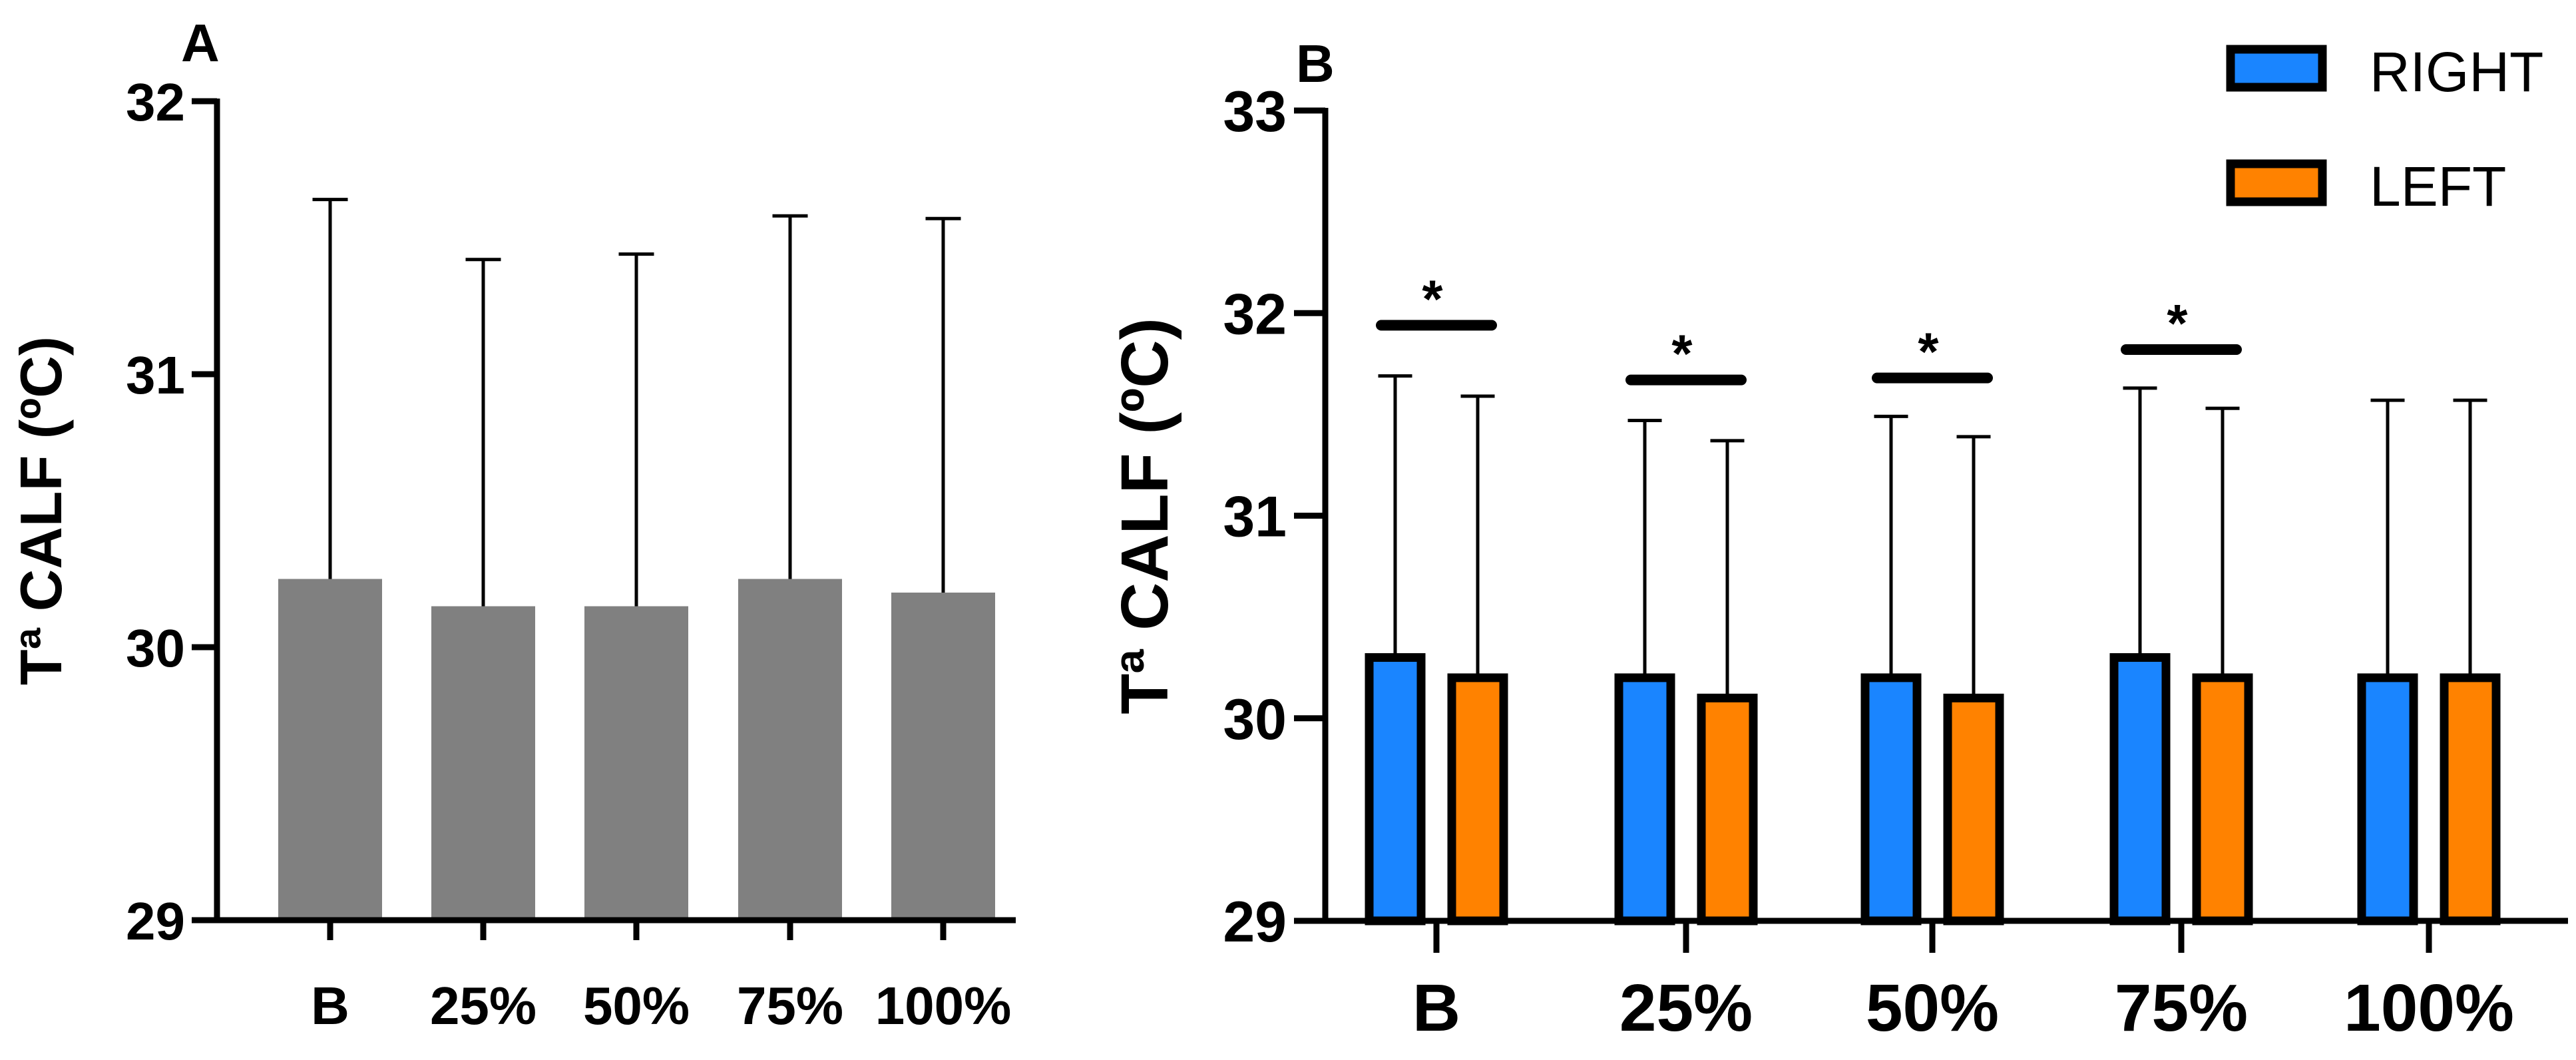 The width and height of the screenshot is (2576, 1060). I want to click on panel-label-a: A, so click(200, 43).